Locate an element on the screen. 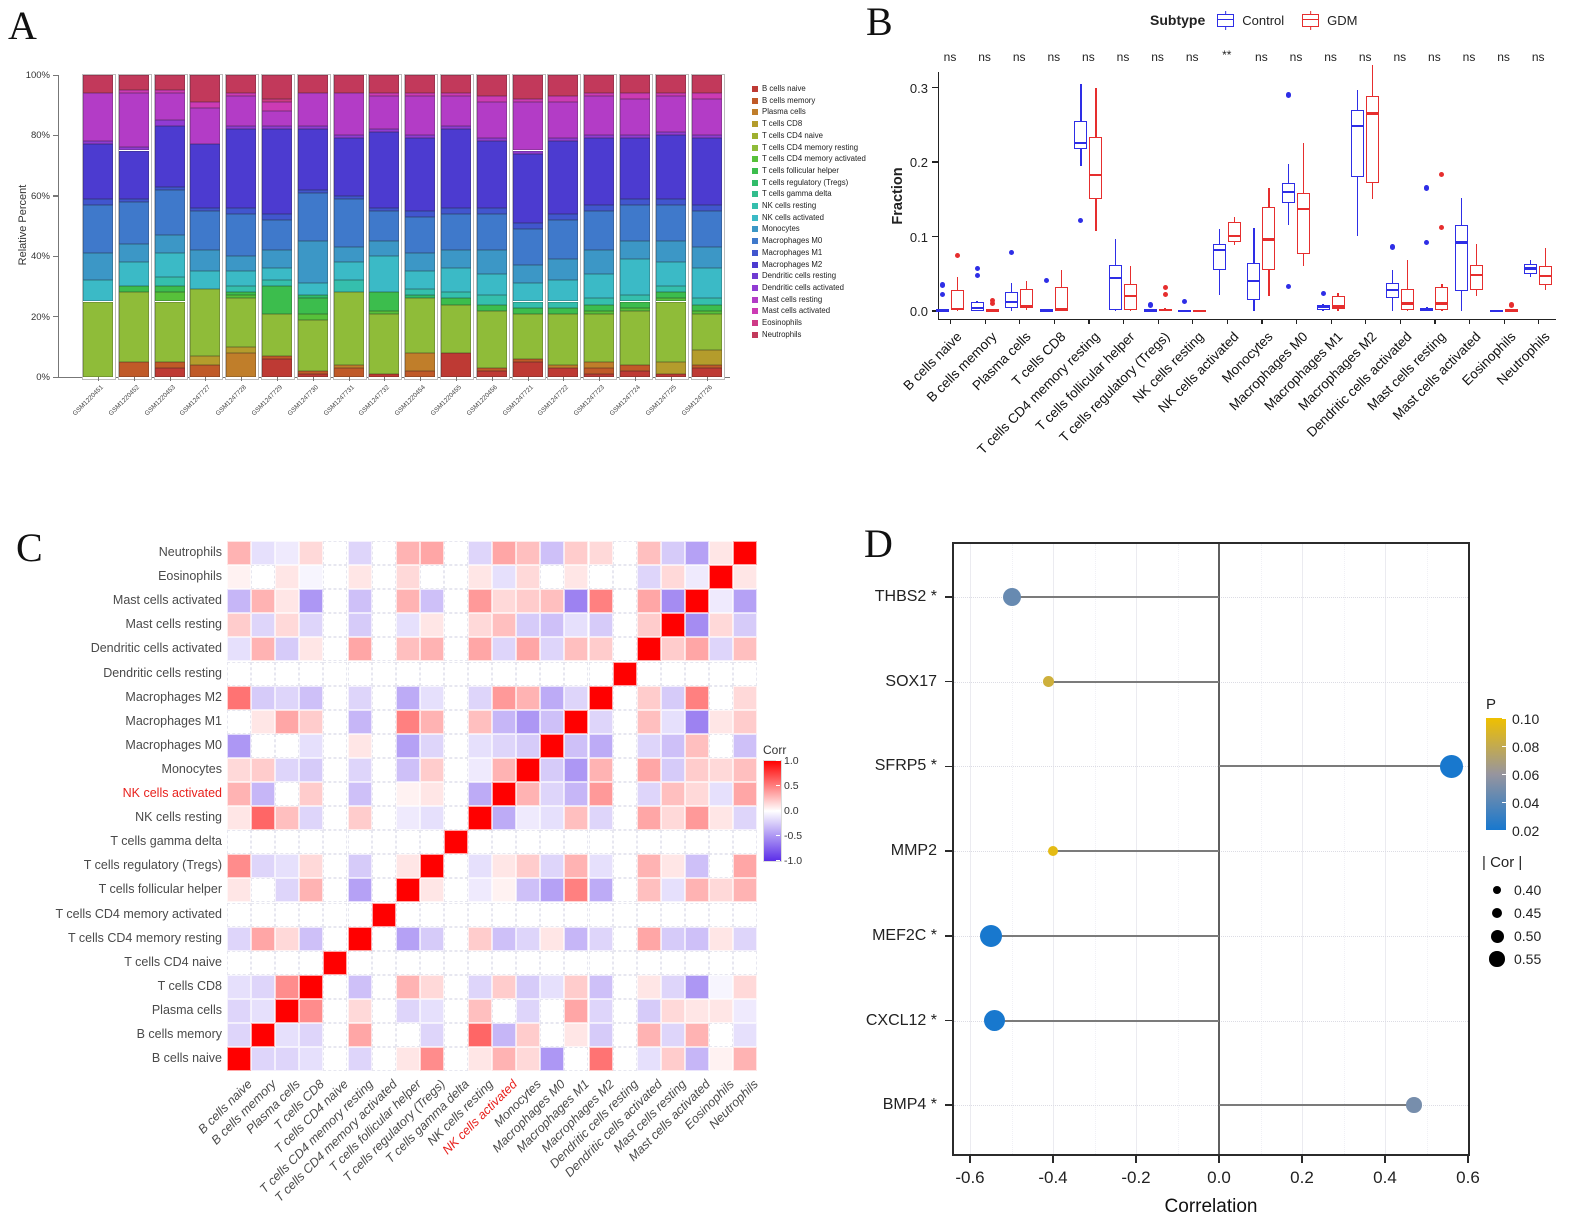 This screenshot has height=1223, width=1575. c-colorbar is located at coordinates (772, 811).